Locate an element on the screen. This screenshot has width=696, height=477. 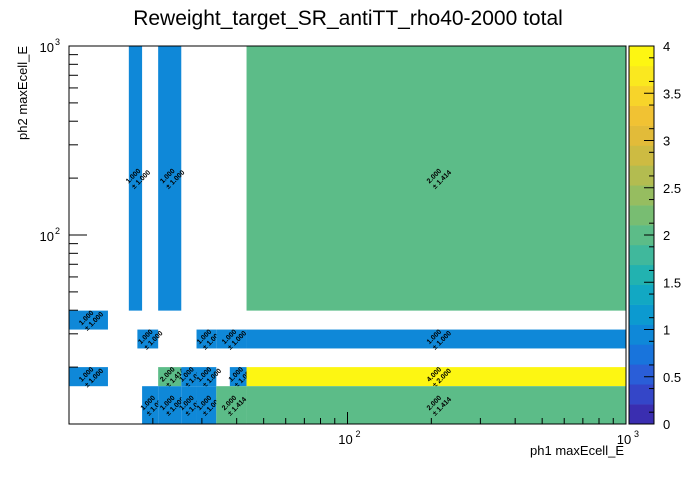
x-tick-exponent: 3 is located at coordinates (636, 434).